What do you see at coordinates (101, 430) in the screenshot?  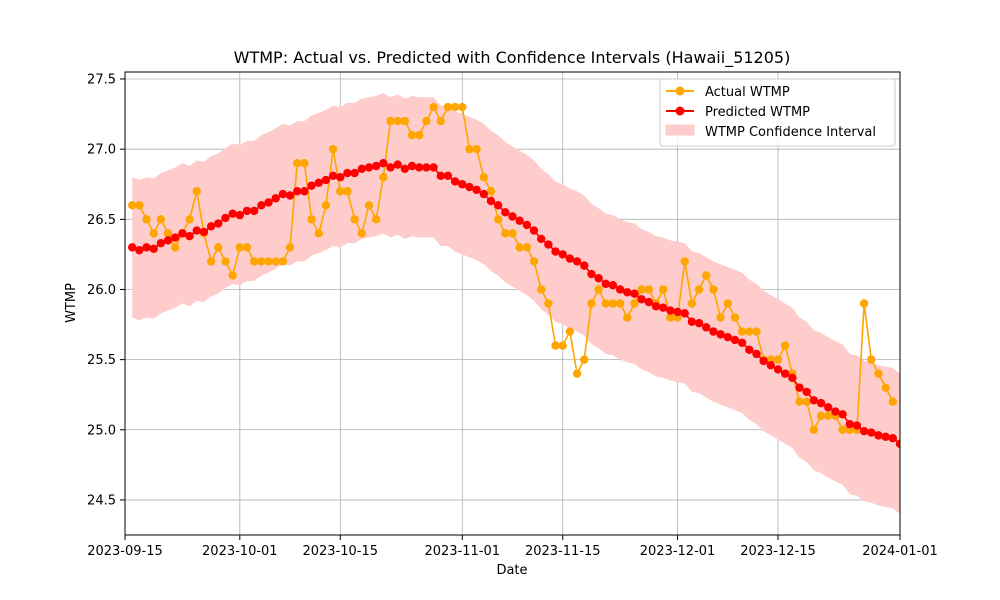 I see `y-tick-label: 25.0` at bounding box center [101, 430].